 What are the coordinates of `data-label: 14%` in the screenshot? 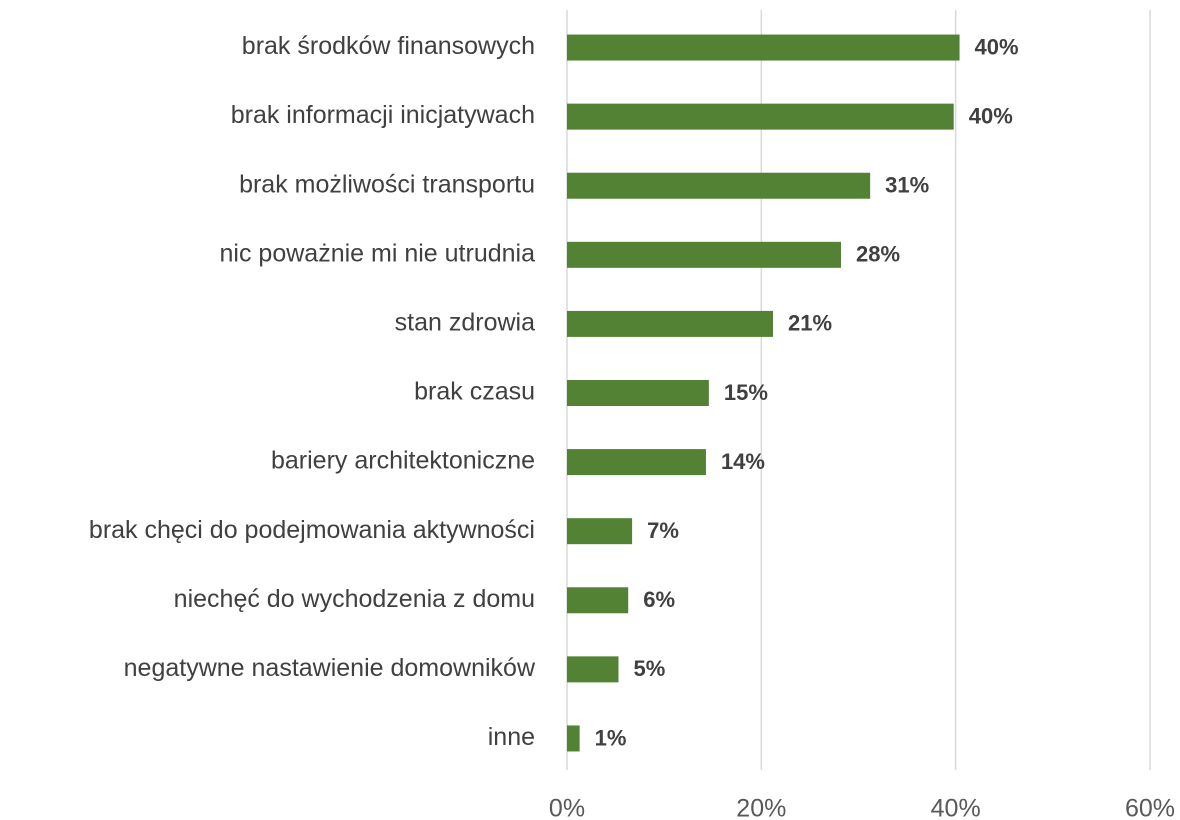 It's located at (743, 461).